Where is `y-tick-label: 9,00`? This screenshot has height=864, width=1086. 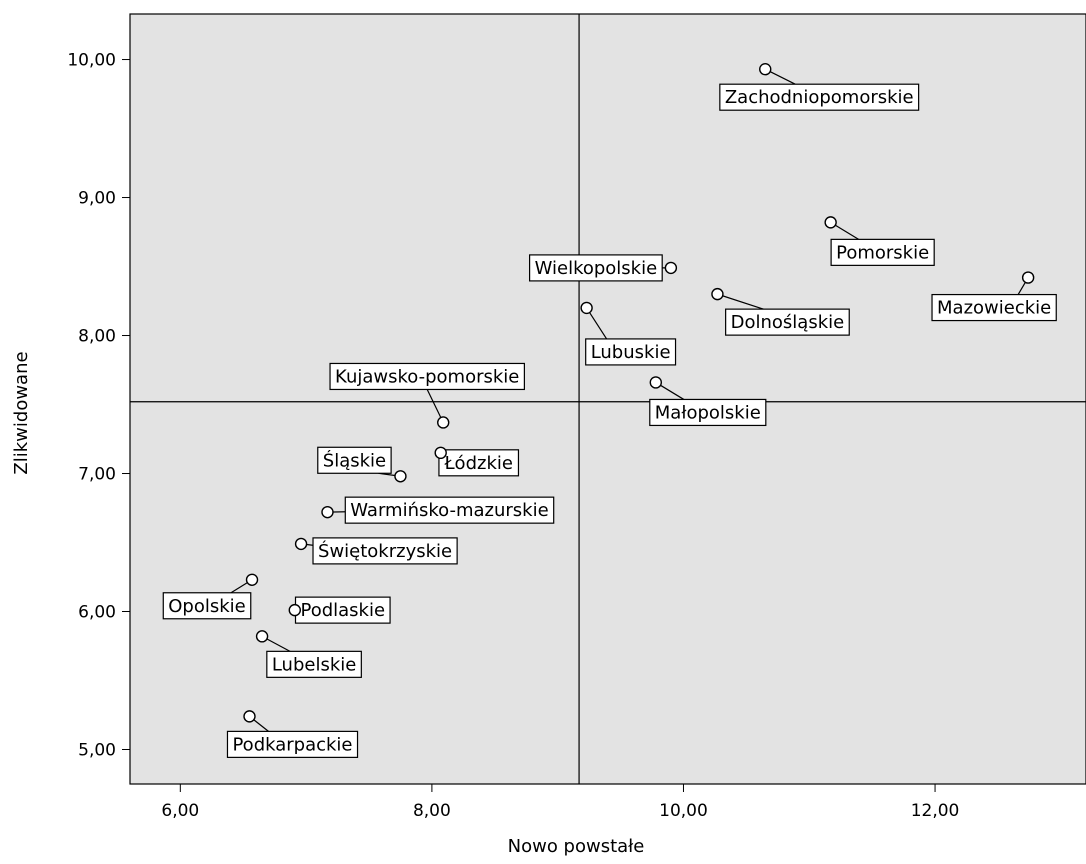
y-tick-label: 9,00 is located at coordinates (97, 199).